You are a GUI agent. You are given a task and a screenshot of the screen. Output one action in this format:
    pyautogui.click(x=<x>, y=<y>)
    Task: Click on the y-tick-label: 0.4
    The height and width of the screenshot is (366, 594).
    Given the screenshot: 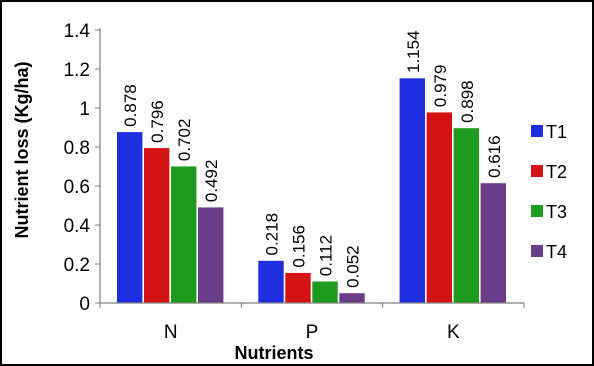 What is the action you would take?
    pyautogui.click(x=77, y=226)
    